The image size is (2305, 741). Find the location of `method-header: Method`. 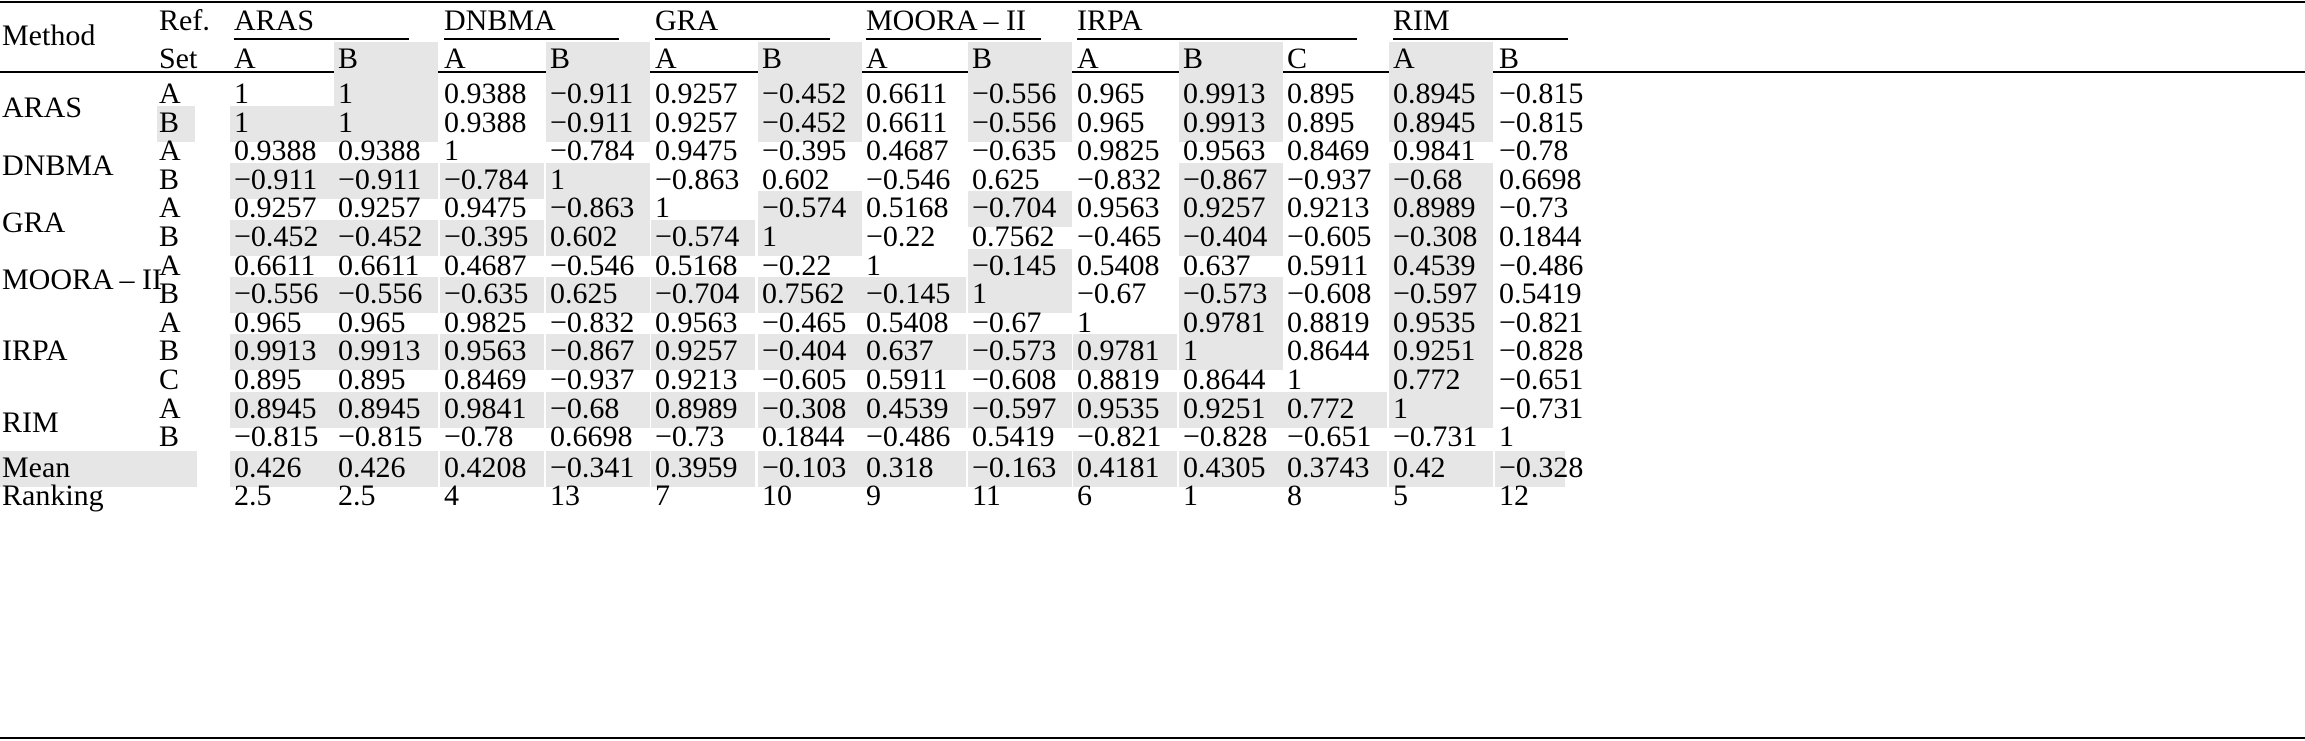

method-header: Method is located at coordinates (49, 35).